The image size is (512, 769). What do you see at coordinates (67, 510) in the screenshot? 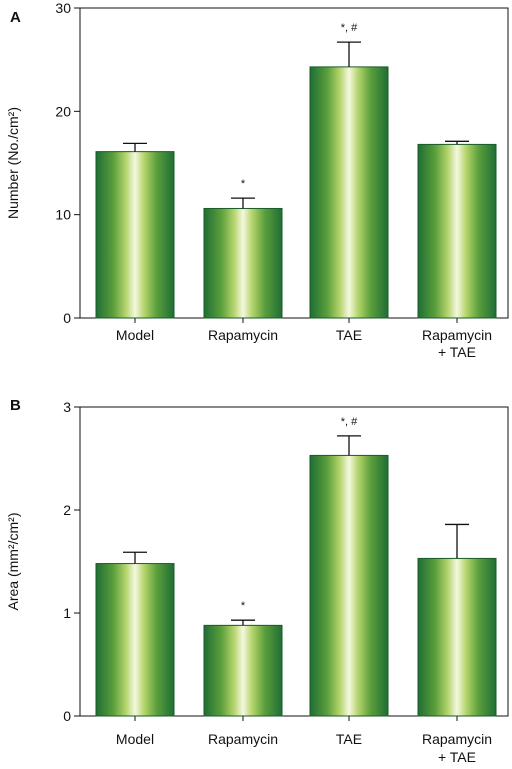
I see `y-tick-label: 2` at bounding box center [67, 510].